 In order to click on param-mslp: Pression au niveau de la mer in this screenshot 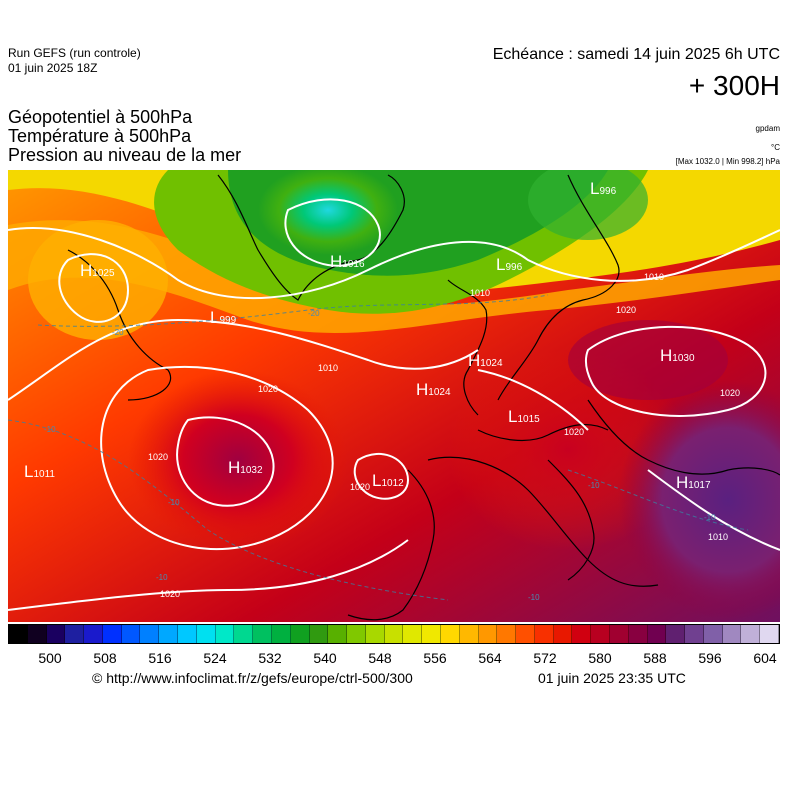, I will do `click(125, 155)`.